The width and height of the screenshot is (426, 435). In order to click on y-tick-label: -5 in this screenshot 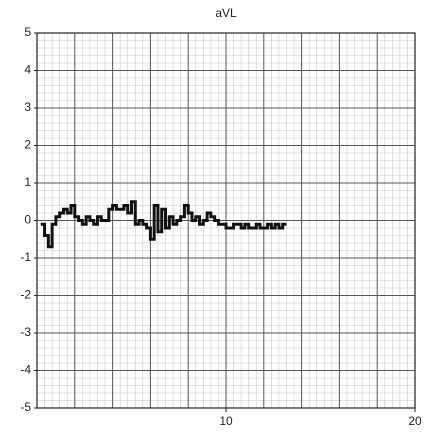, I will do `click(25, 407)`.